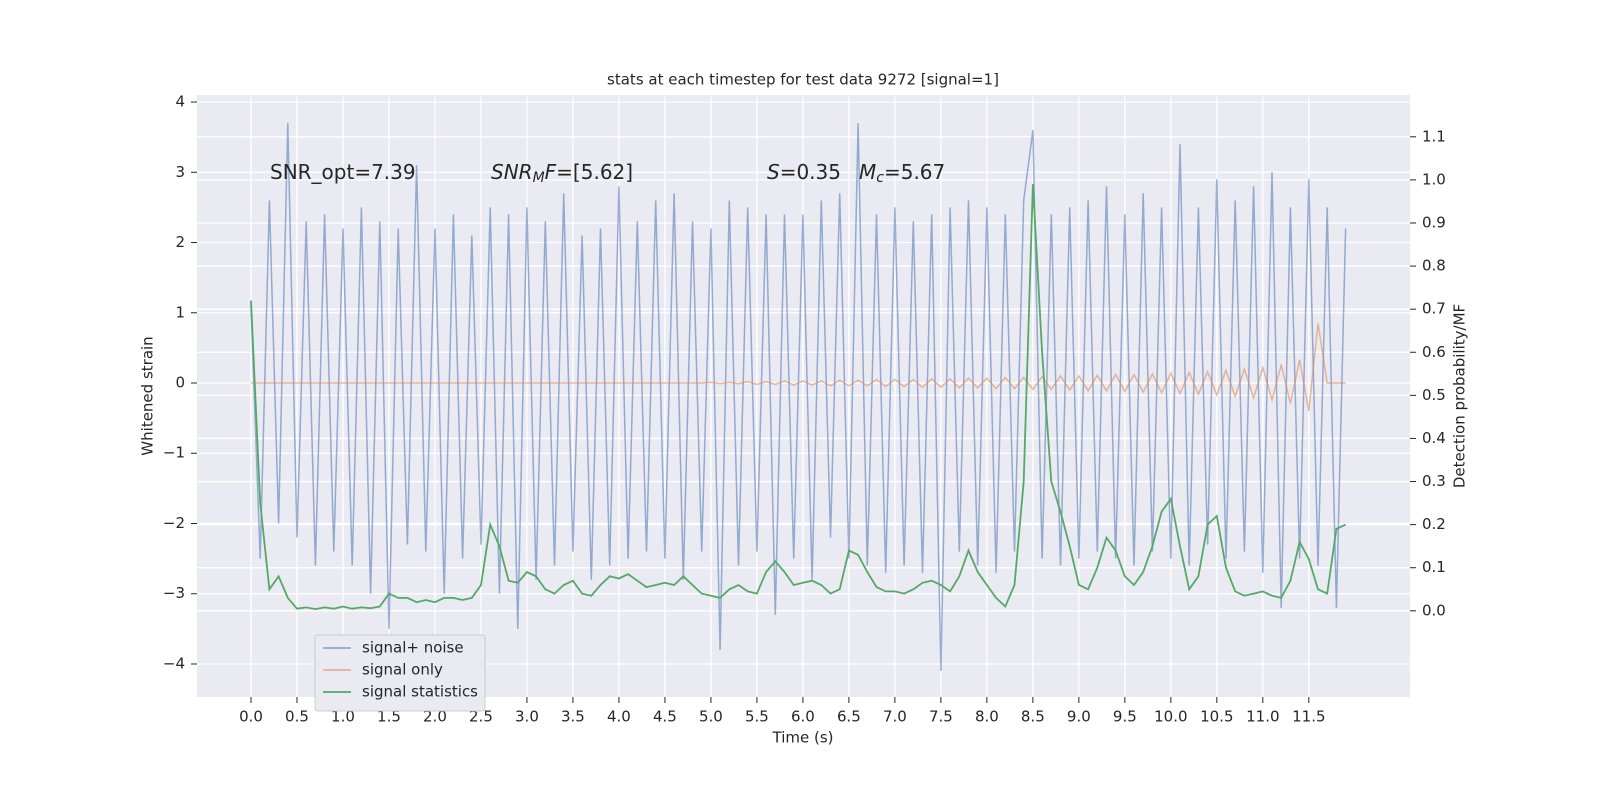 Image resolution: width=1600 pixels, height=800 pixels. What do you see at coordinates (435, 717) in the screenshot?
I see `x-tick-label: 2.0` at bounding box center [435, 717].